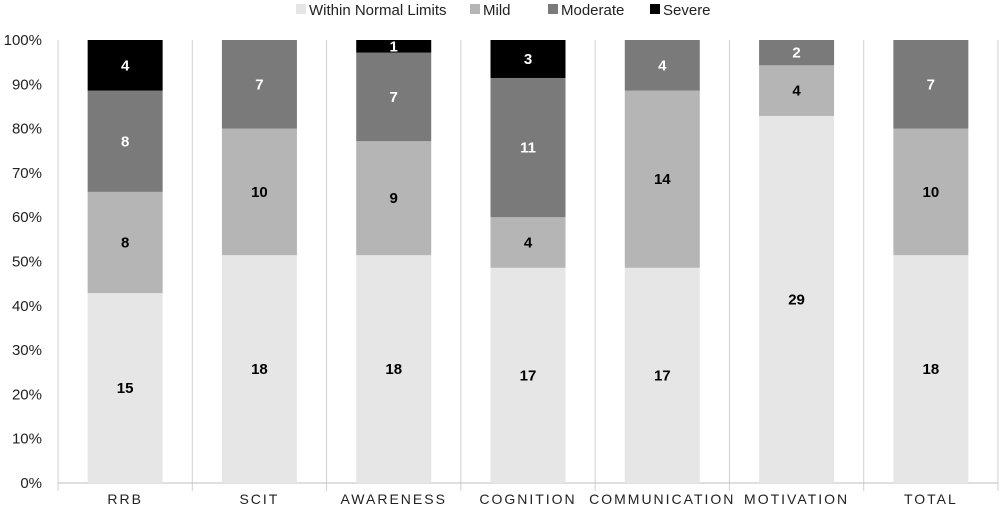  Describe the element at coordinates (27, 129) in the screenshot. I see `y-tick-label: 80%` at that location.